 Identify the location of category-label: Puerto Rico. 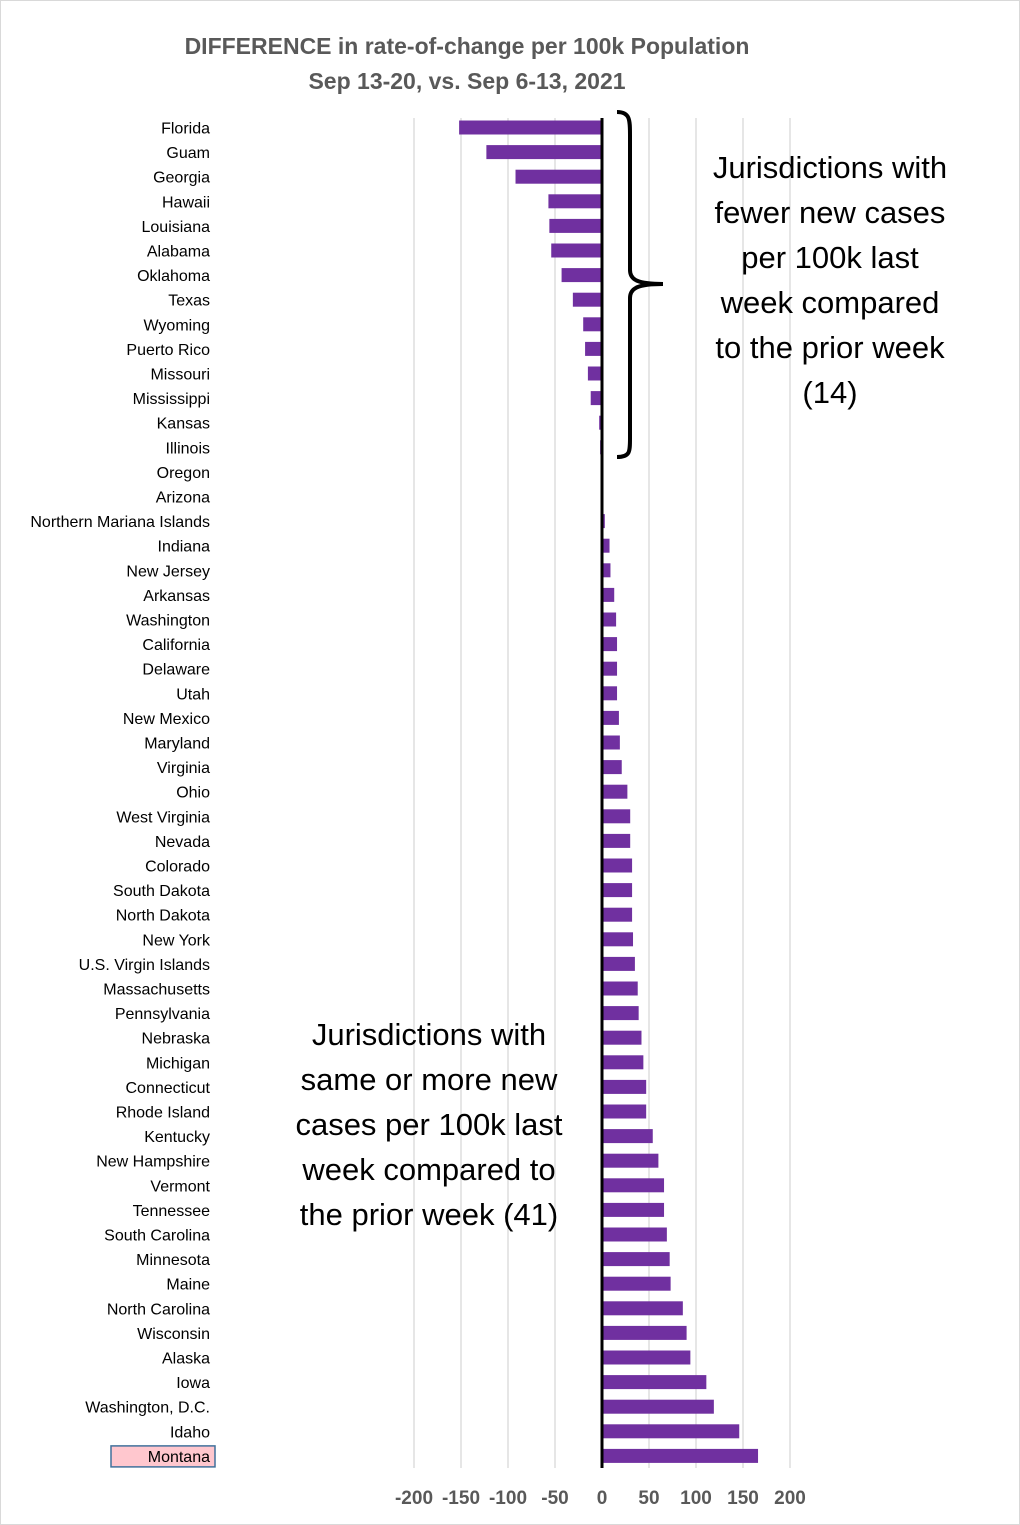
(168, 350).